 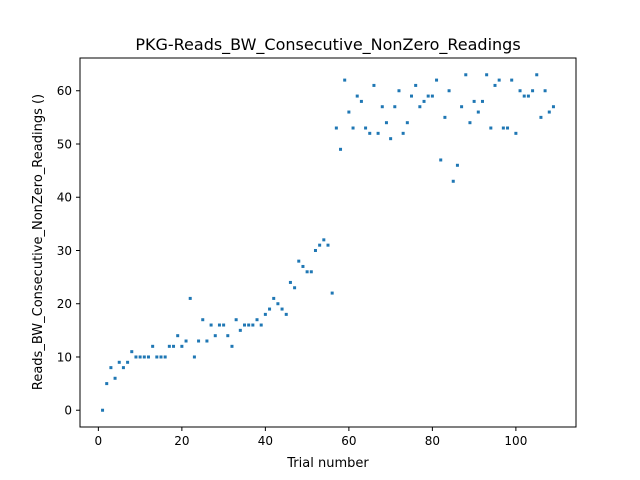 I want to click on y-tick-label: 20, so click(x=64, y=304).